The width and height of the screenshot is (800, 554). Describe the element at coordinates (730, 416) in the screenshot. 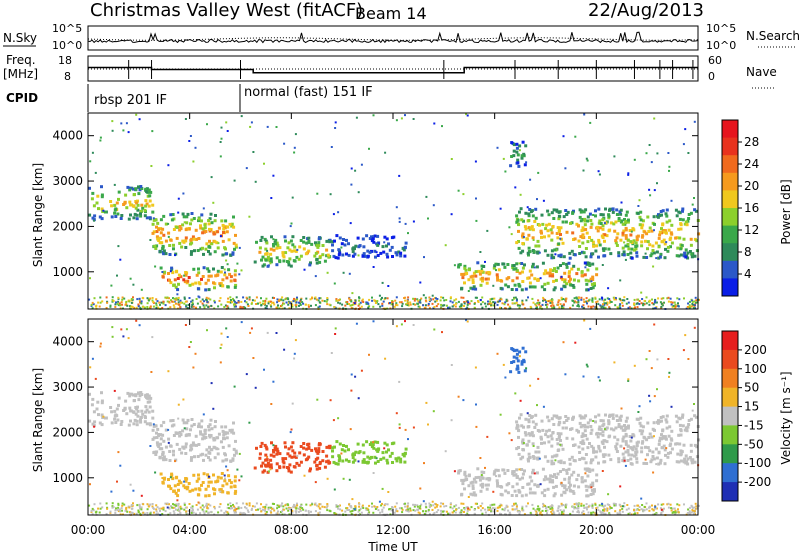

I see `colorbar-frame` at that location.